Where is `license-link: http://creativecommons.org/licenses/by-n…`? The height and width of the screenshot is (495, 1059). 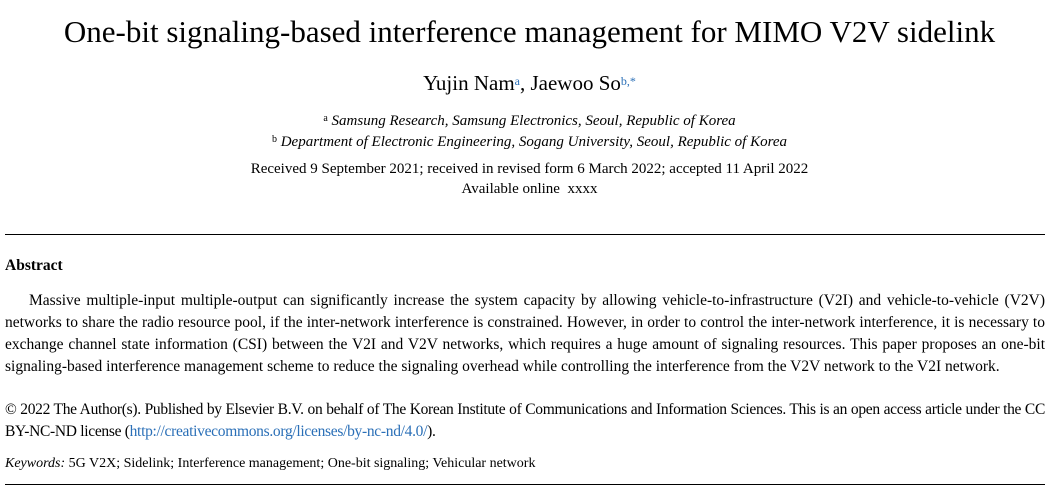
license-link: http://creativecommons.org/licenses/by-n… is located at coordinates (278, 431).